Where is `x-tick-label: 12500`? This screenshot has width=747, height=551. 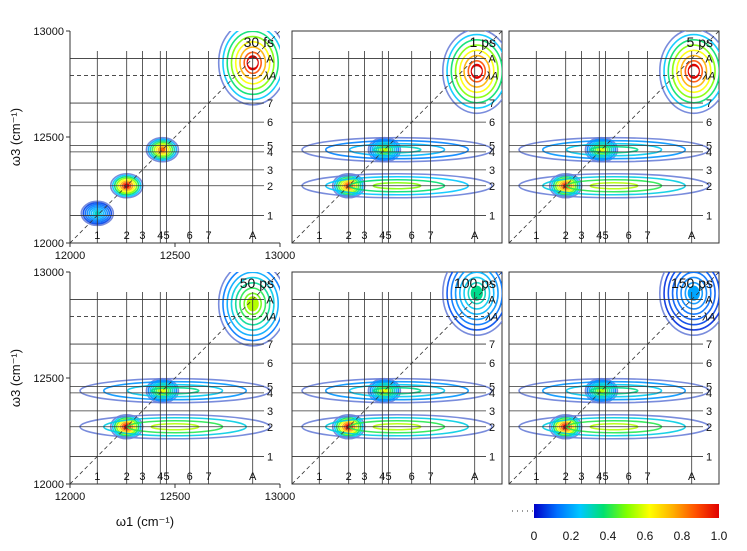 x-tick-label: 12500 is located at coordinates (175, 256).